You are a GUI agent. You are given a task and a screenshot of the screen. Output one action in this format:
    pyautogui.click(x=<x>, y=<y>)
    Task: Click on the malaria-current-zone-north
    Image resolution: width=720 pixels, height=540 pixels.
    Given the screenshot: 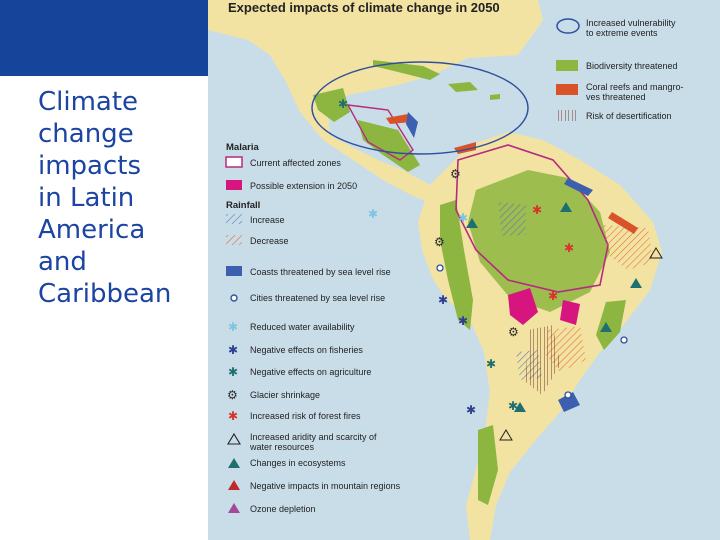 What is the action you would take?
    pyautogui.click(x=380, y=132)
    